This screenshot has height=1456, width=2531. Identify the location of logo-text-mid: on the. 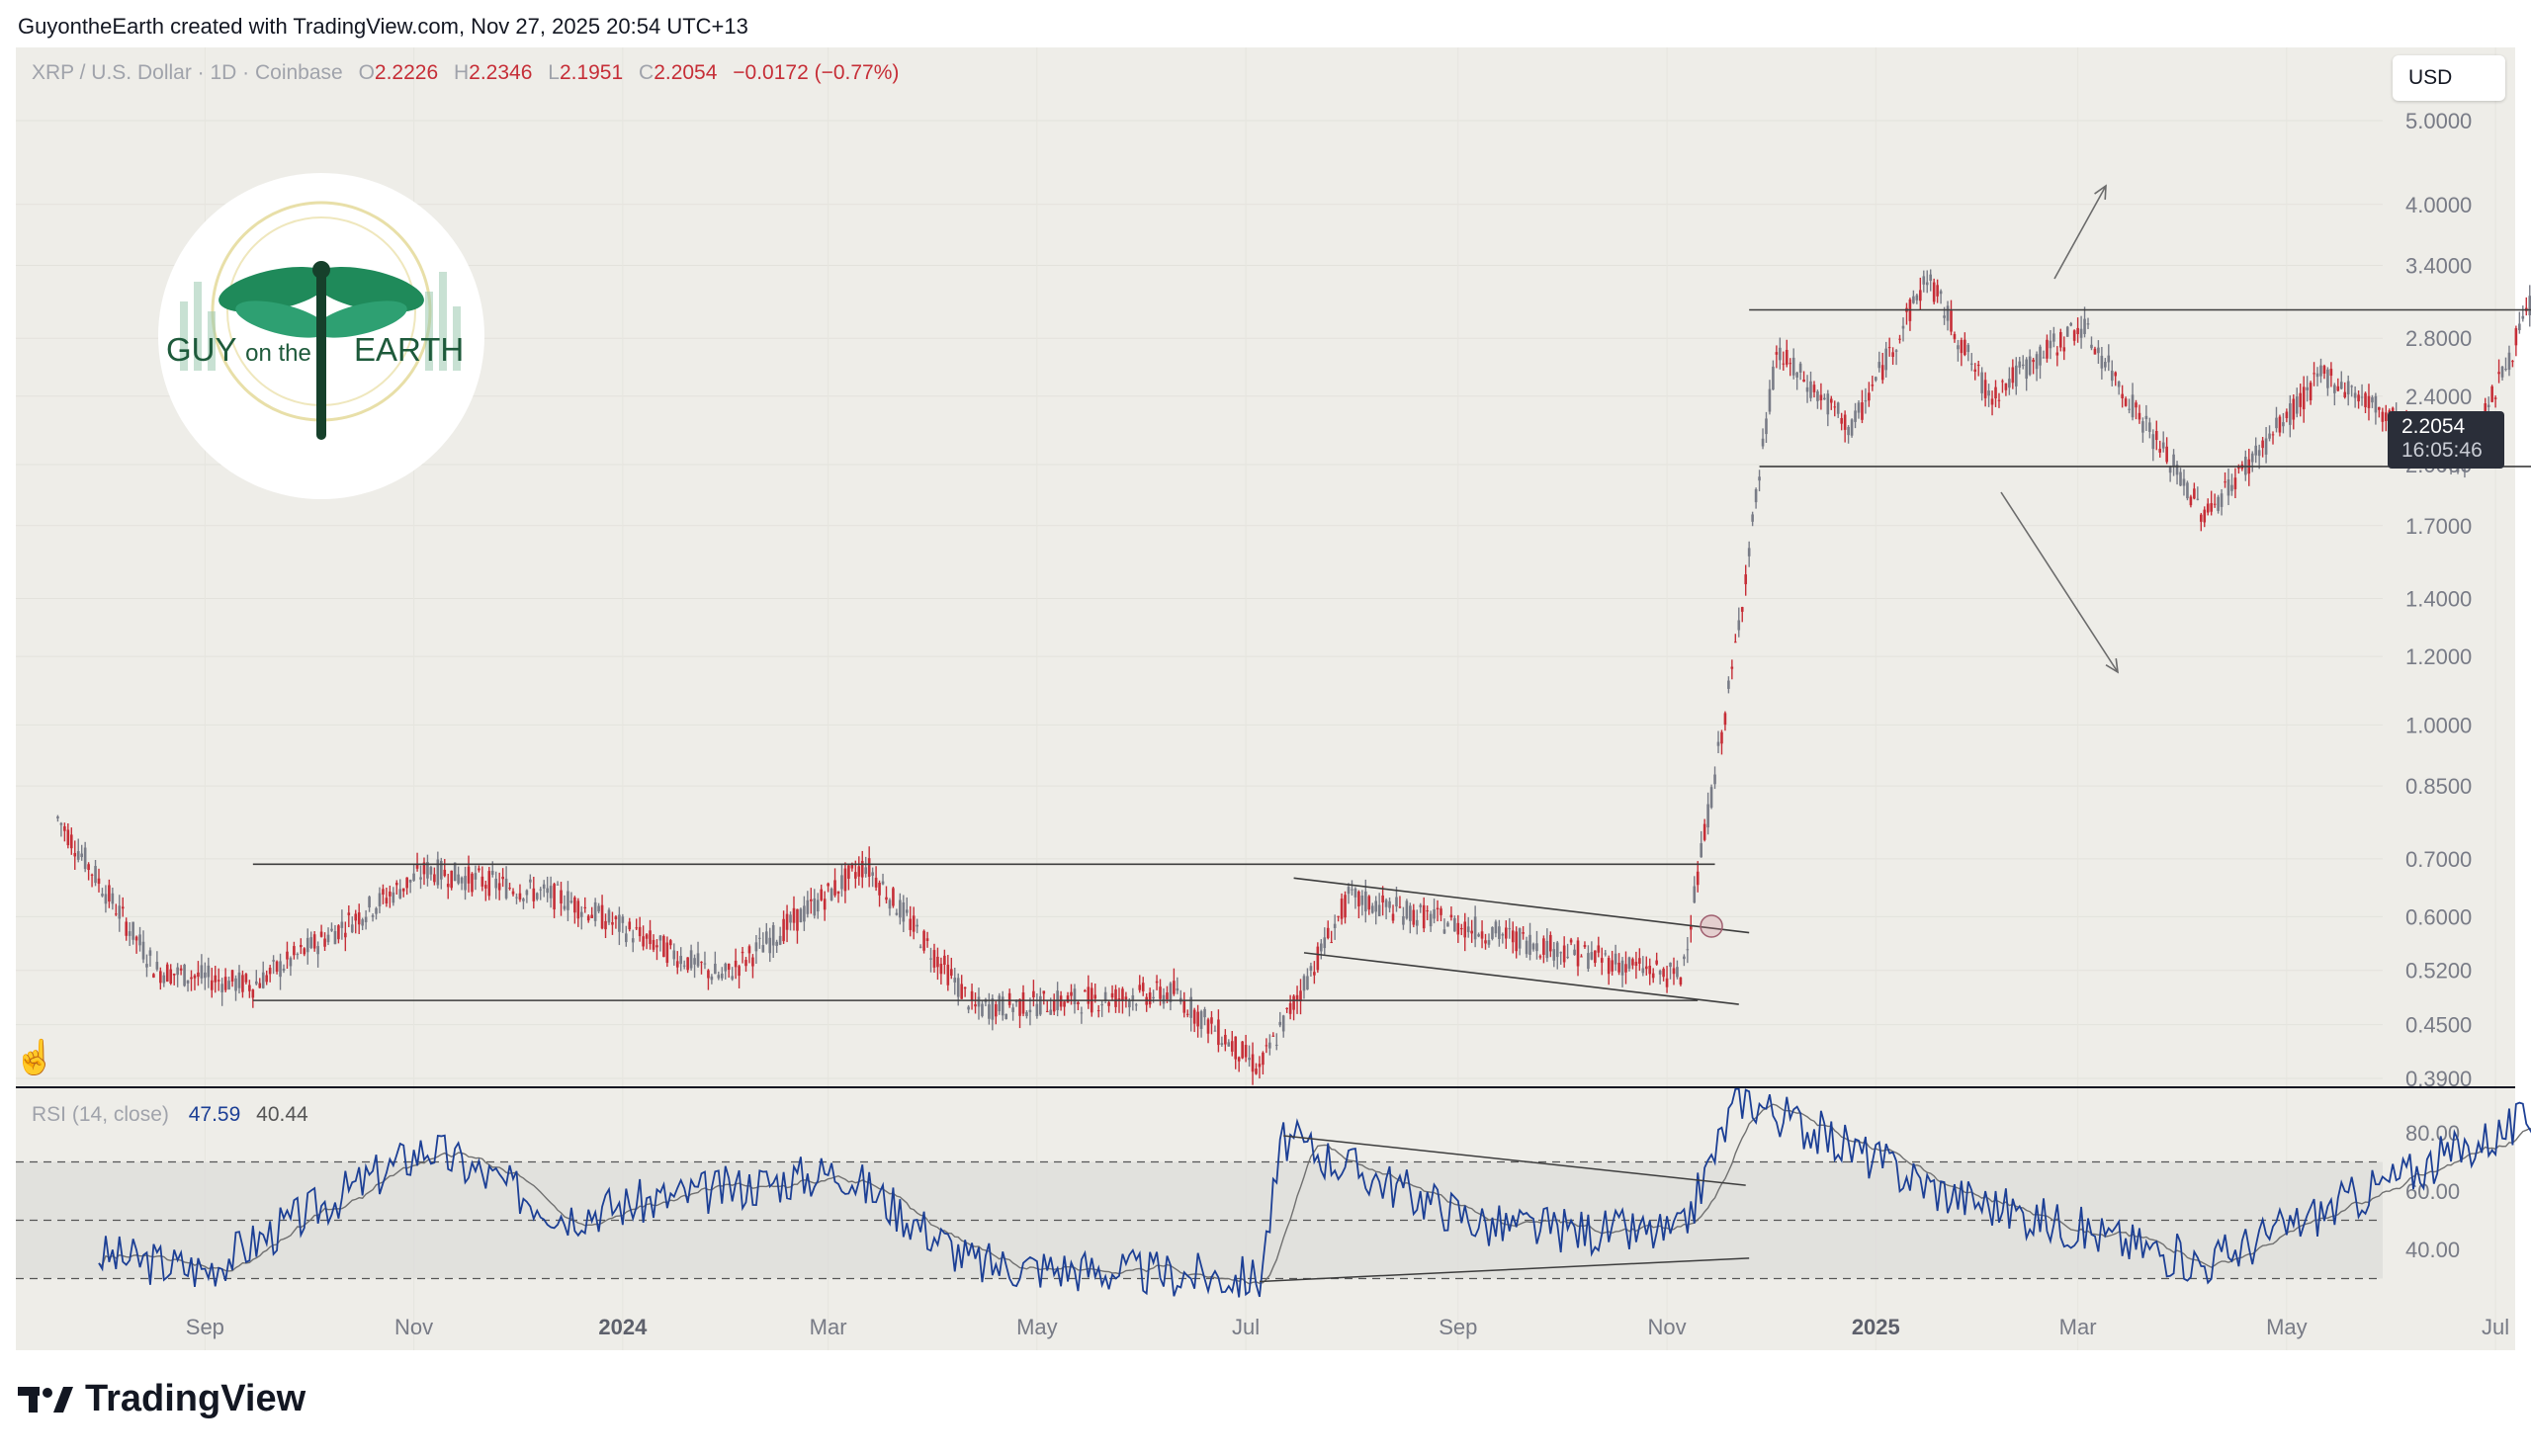
(278, 353).